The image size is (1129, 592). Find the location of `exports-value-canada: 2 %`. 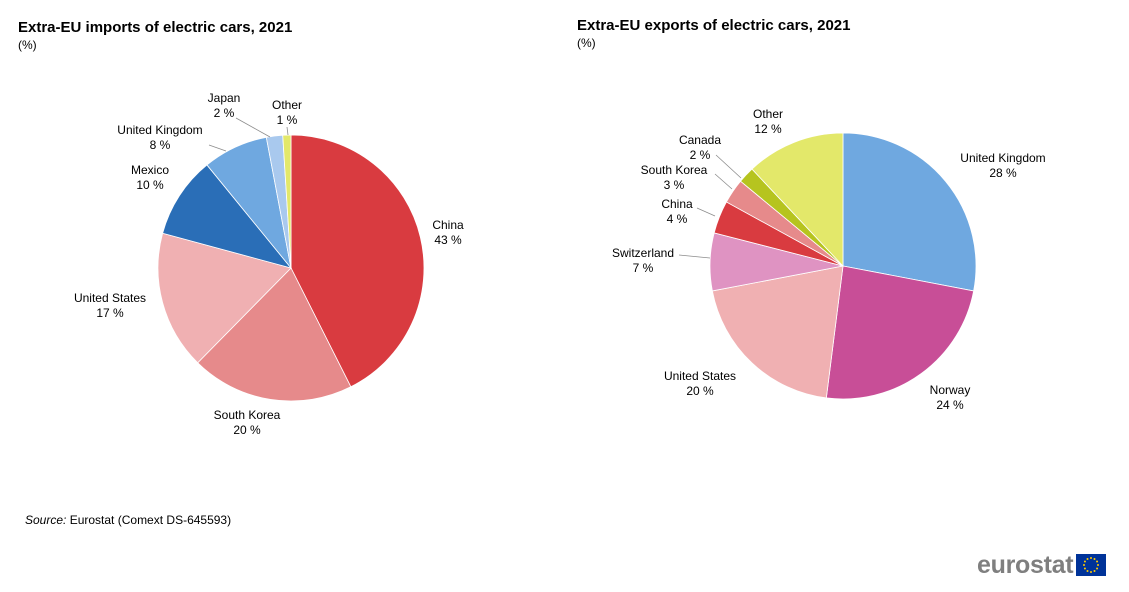

exports-value-canada: 2 % is located at coordinates (700, 155).